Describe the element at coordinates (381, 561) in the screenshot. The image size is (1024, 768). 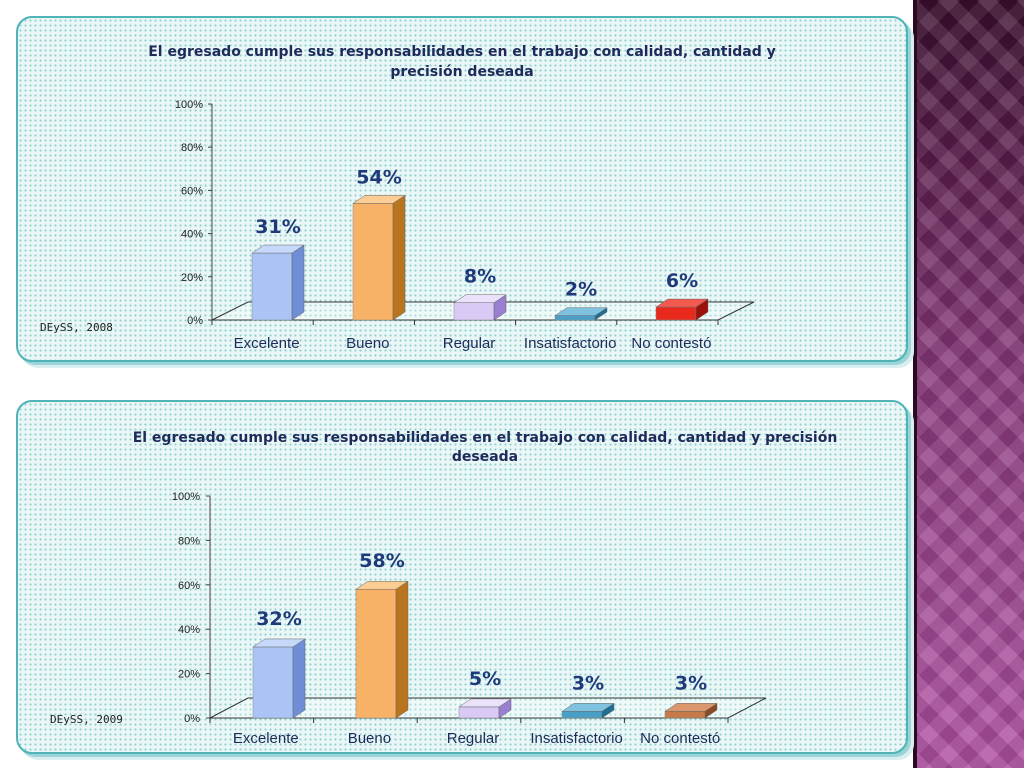
I see `value-label: 58%` at that location.